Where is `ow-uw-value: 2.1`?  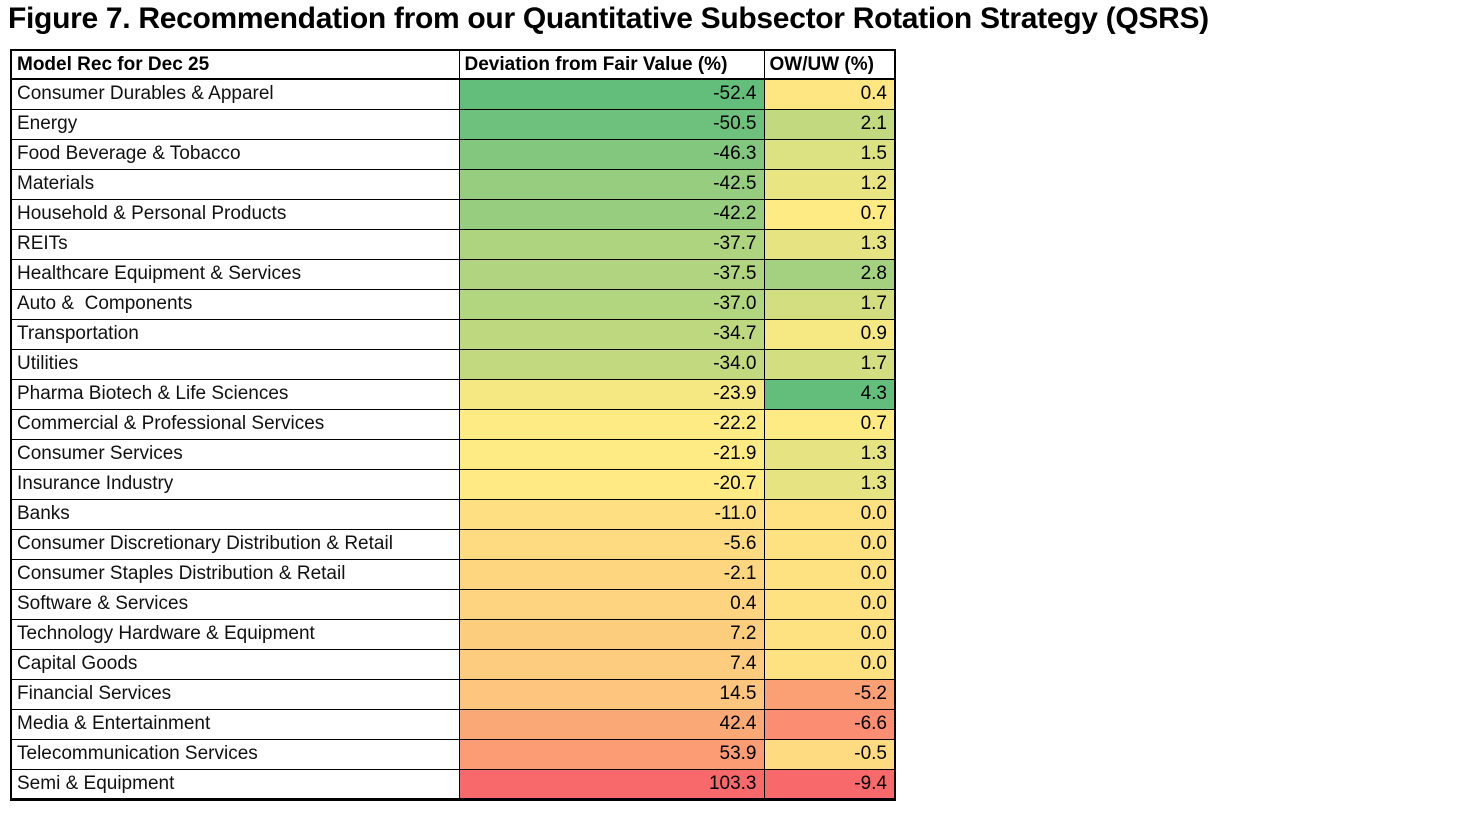
ow-uw-value: 2.1 is located at coordinates (829, 124).